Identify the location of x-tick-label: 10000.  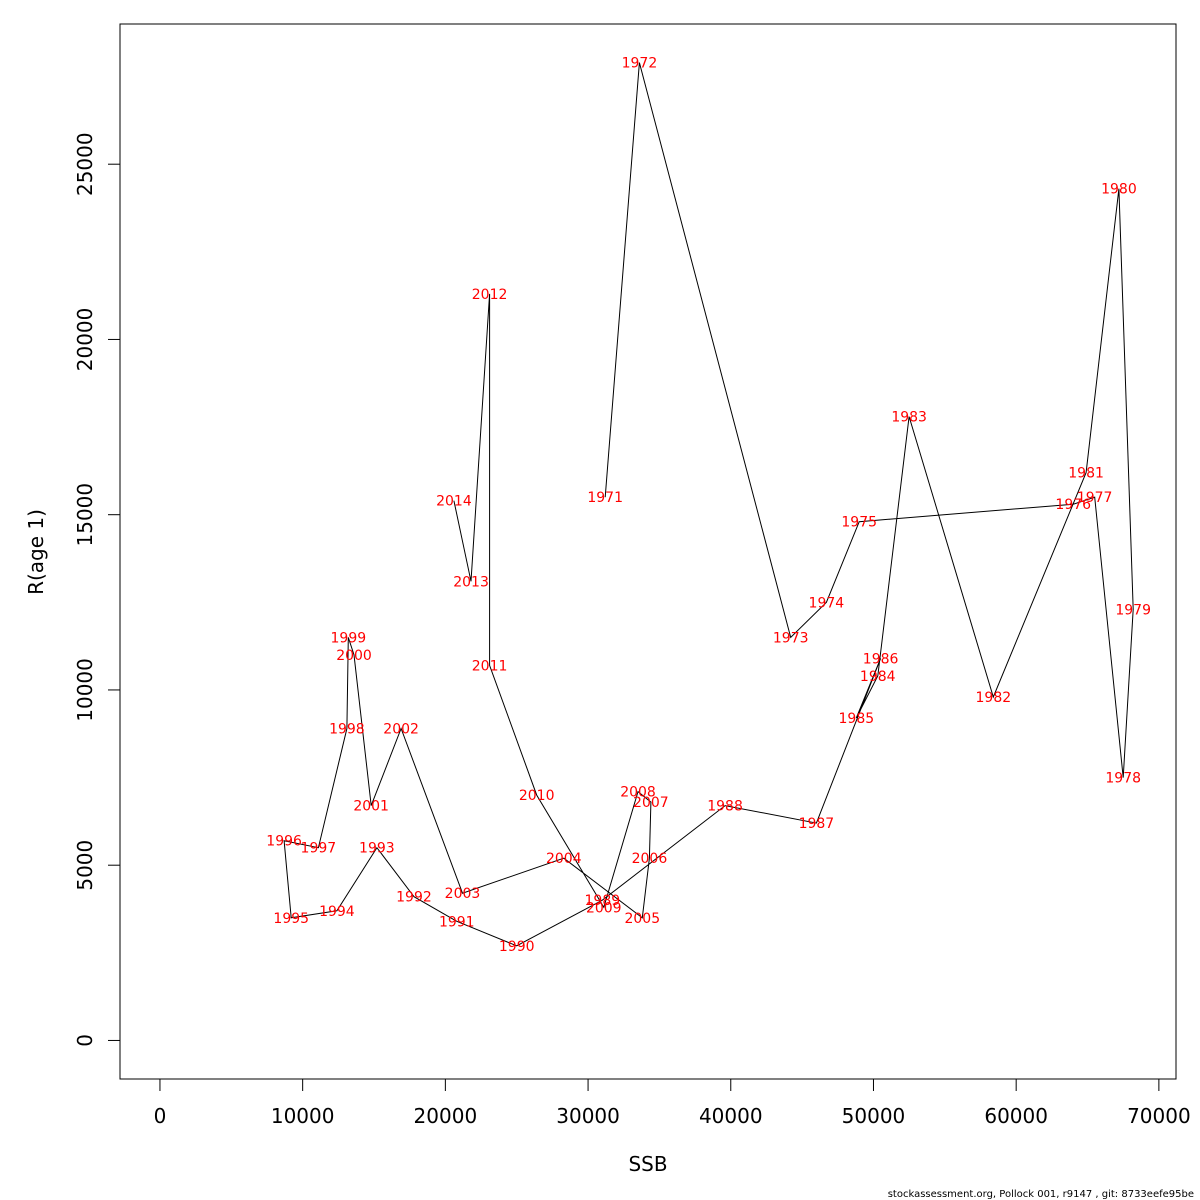
(303, 1116).